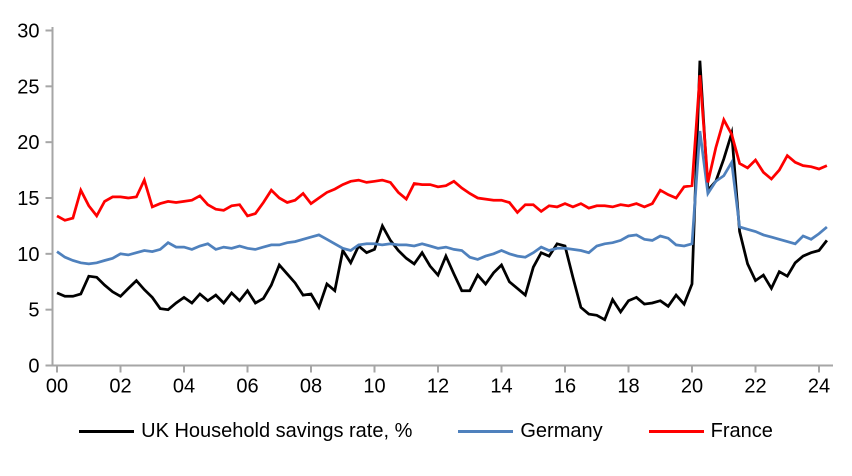 Image resolution: width=852 pixels, height=476 pixels. I want to click on x-tick-label: 18, so click(628, 387).